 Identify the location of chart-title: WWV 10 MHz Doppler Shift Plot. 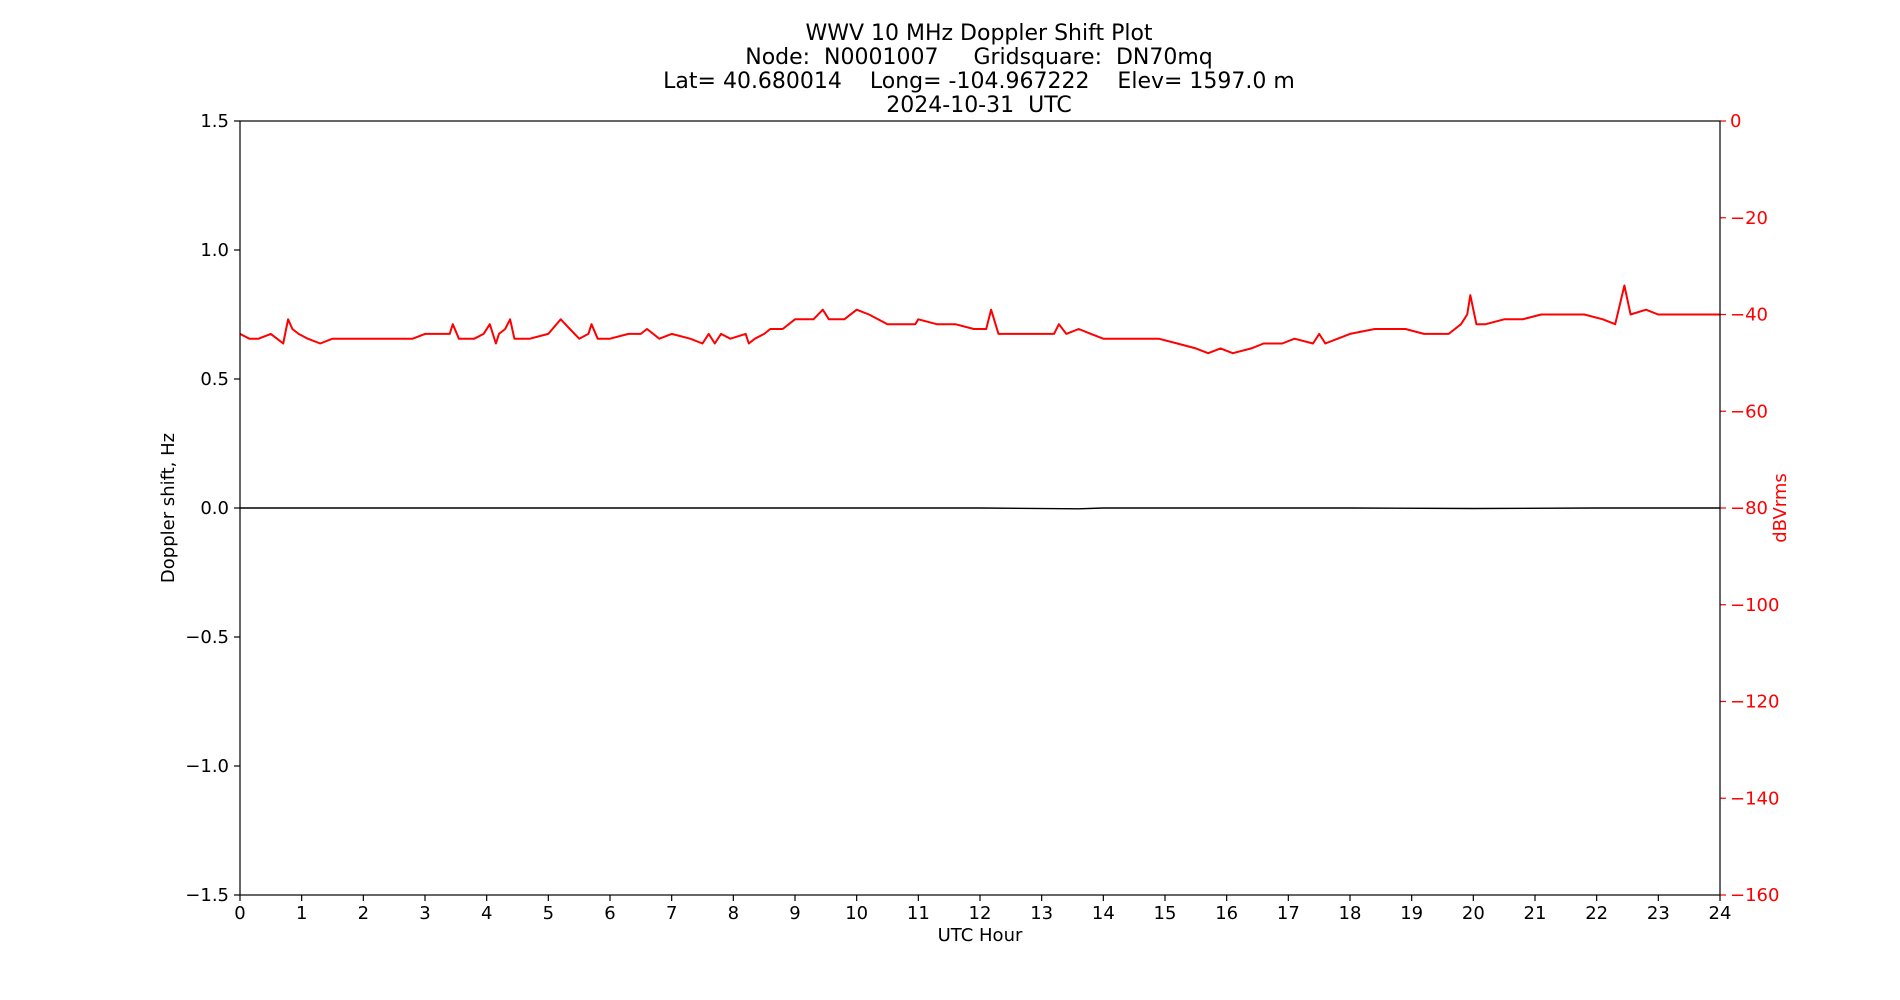
(979, 33).